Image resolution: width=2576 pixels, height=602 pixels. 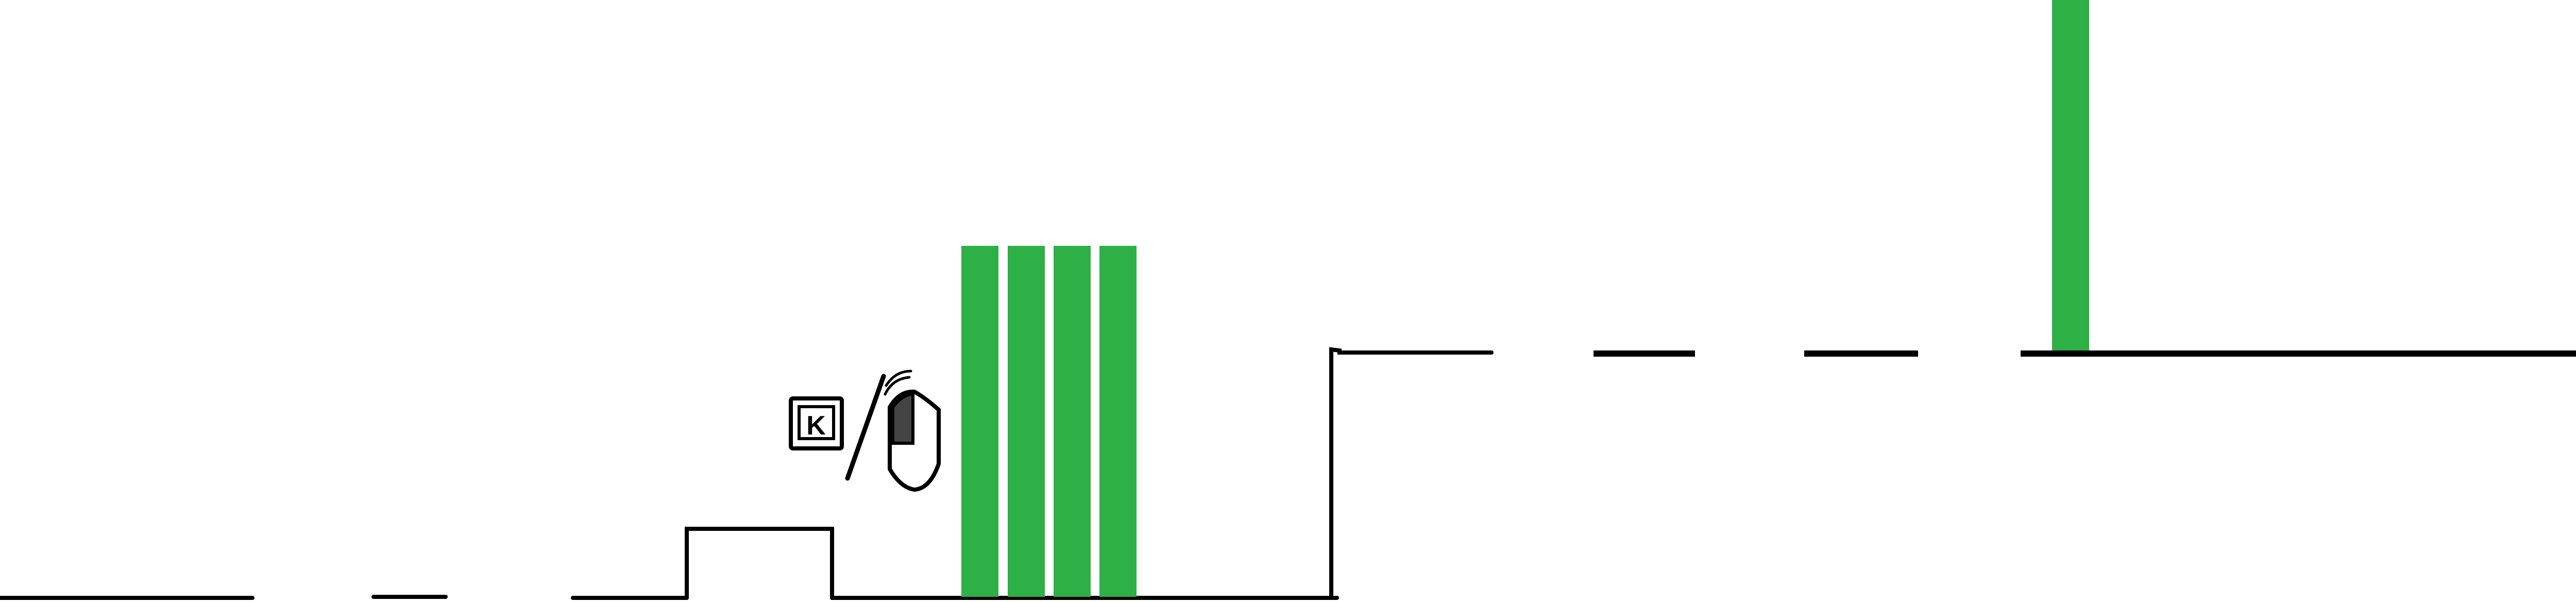 I want to click on keyboard-key-k-icon: K, so click(x=816, y=423).